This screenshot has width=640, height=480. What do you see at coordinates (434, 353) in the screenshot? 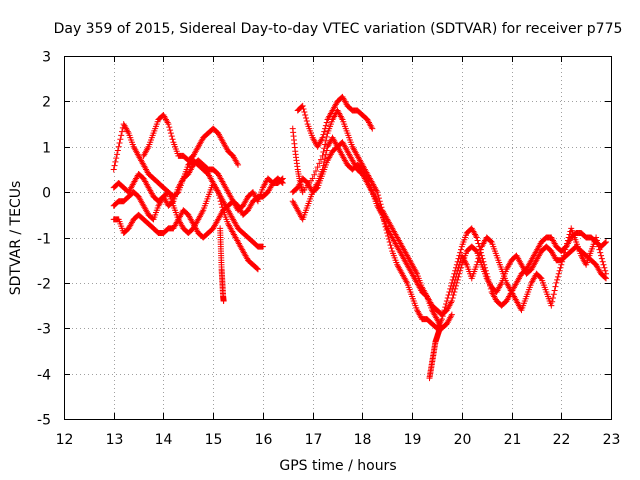
I see `series-dip-19h` at bounding box center [434, 353].